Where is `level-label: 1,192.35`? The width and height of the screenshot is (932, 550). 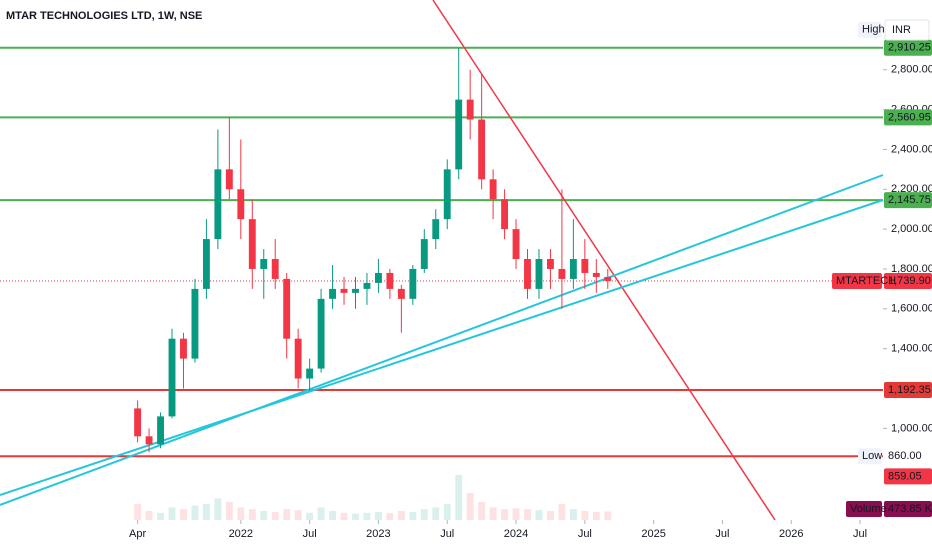 level-label: 1,192.35 is located at coordinates (909, 390).